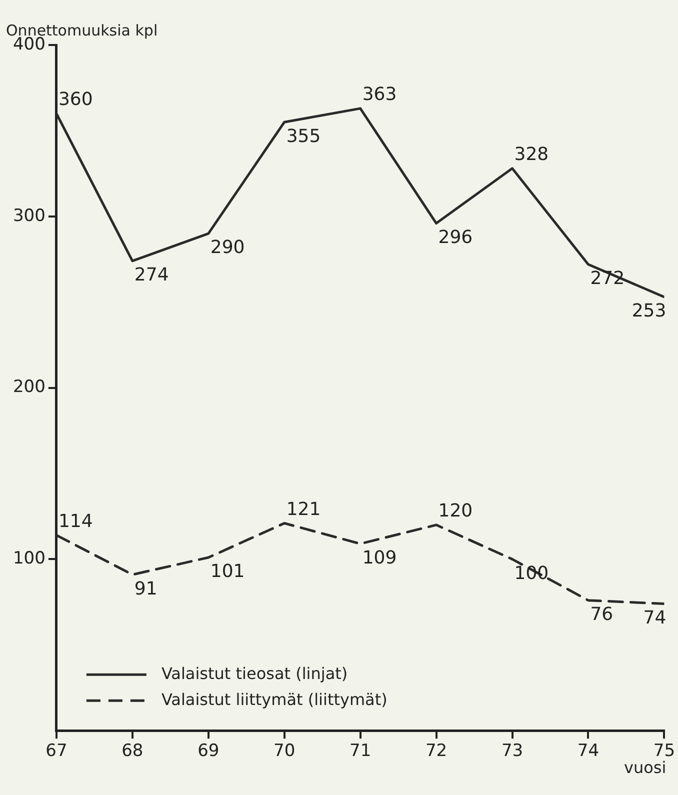  I want to click on data-label: 274, so click(151, 275).